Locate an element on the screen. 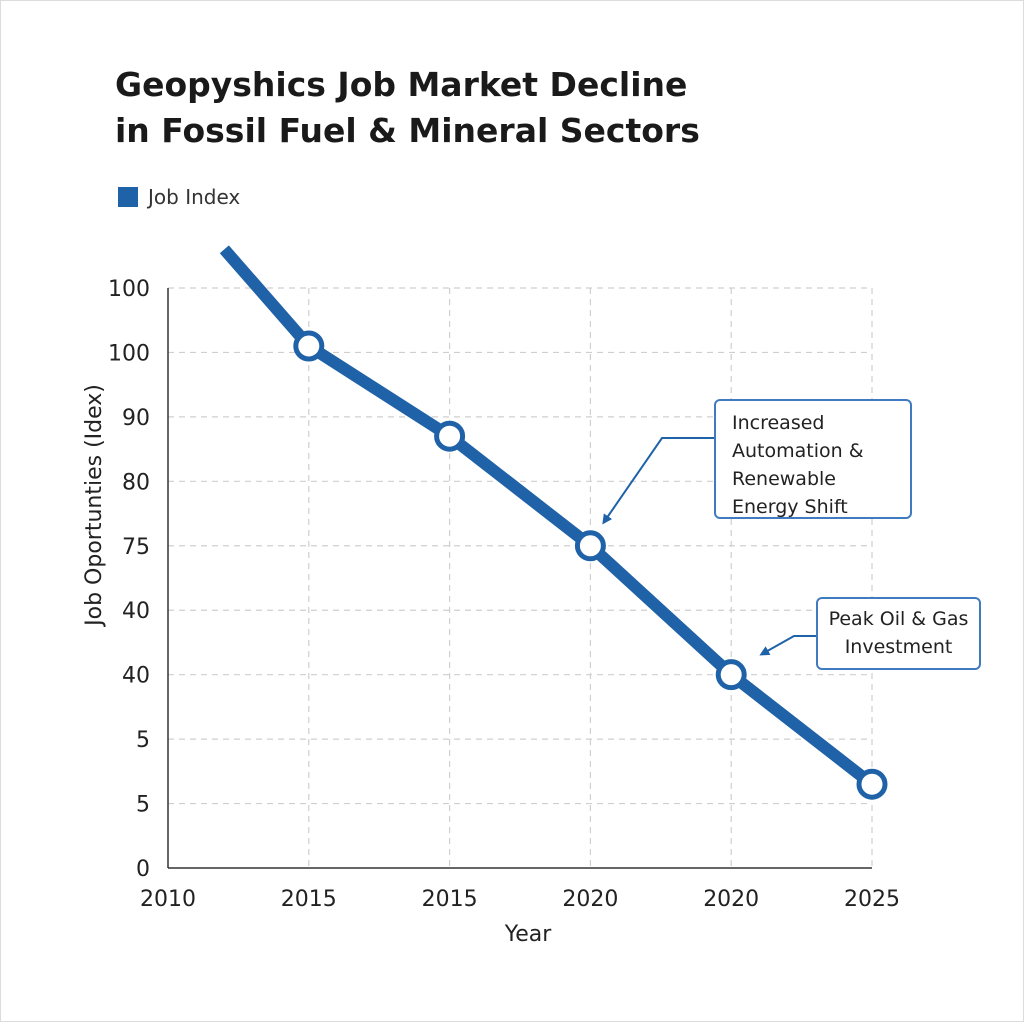  chart-title-line-1: Geopyshics Job Market Decline is located at coordinates (401, 84).